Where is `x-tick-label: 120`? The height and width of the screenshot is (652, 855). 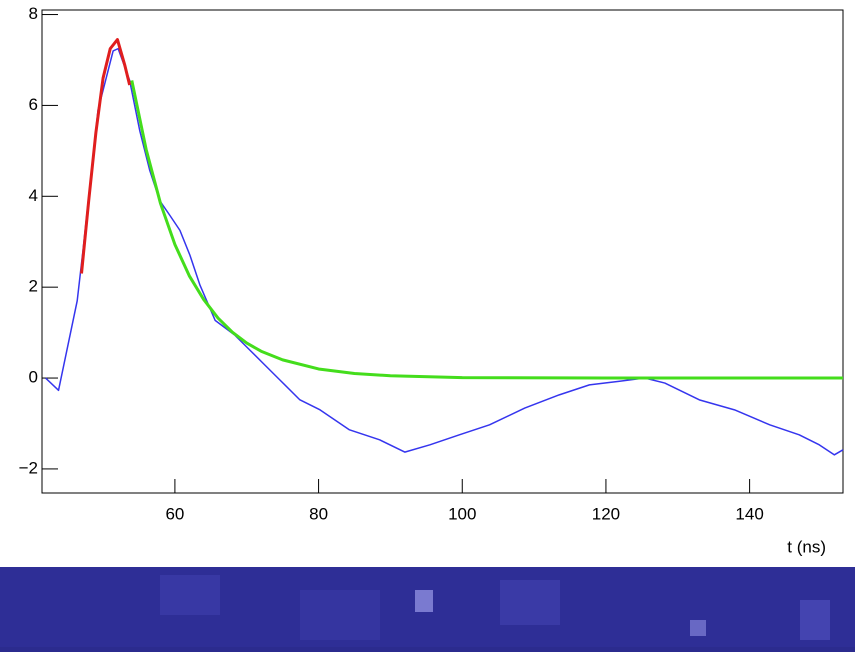
x-tick-label: 120 is located at coordinates (606, 513).